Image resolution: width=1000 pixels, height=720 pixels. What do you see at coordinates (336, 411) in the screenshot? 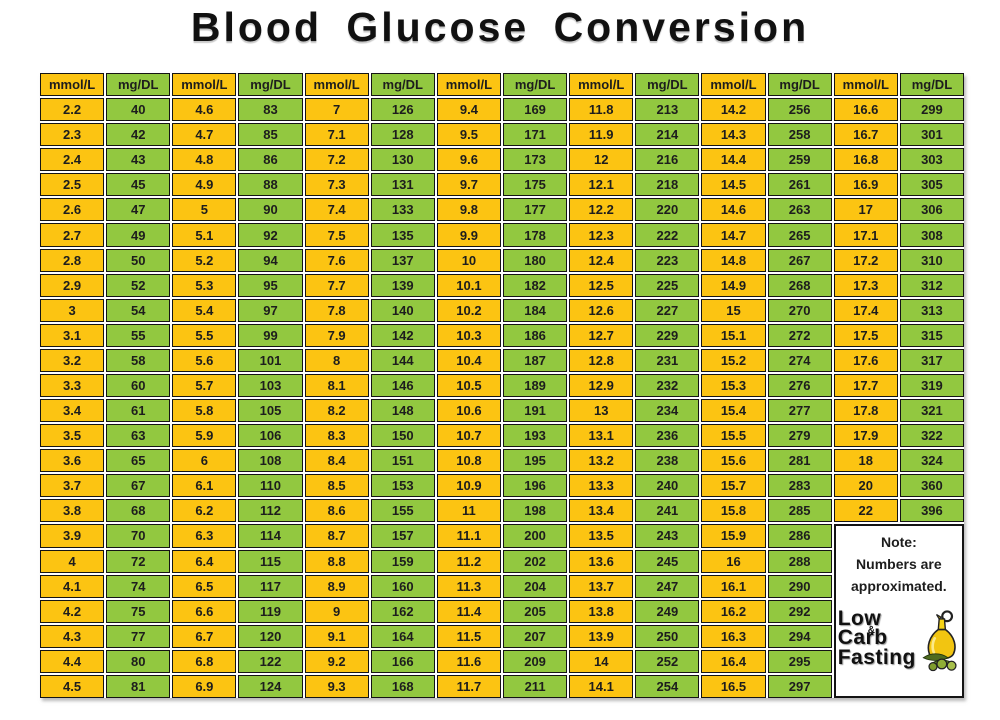
I see `mmol-cell: 8.2` at bounding box center [336, 411].